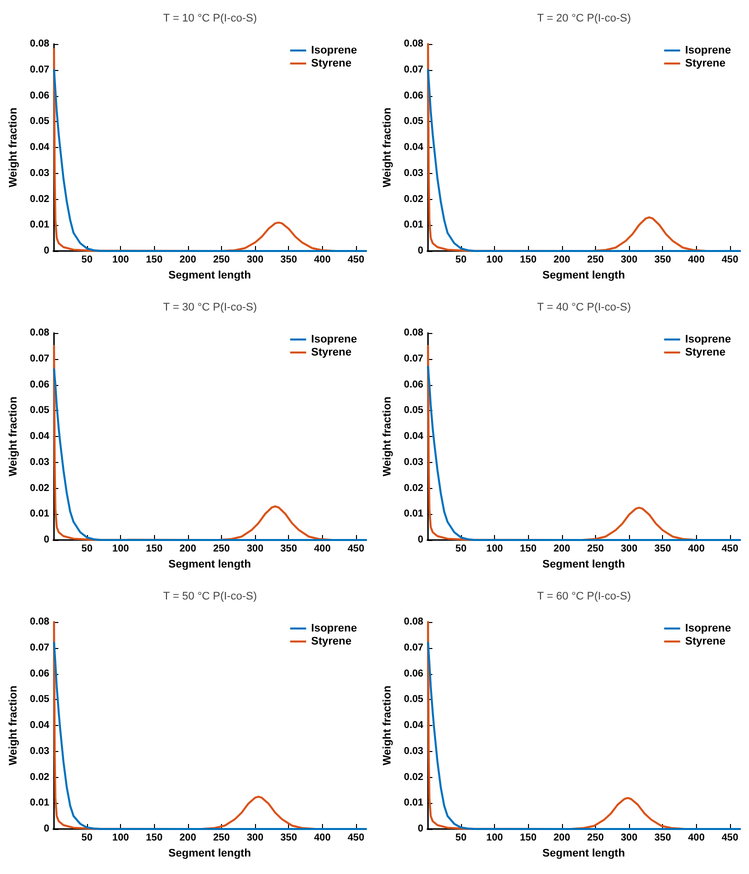 This screenshot has width=749, height=874. I want to click on chart-title: T = 20 °C P(I-co-S), so click(584, 18).